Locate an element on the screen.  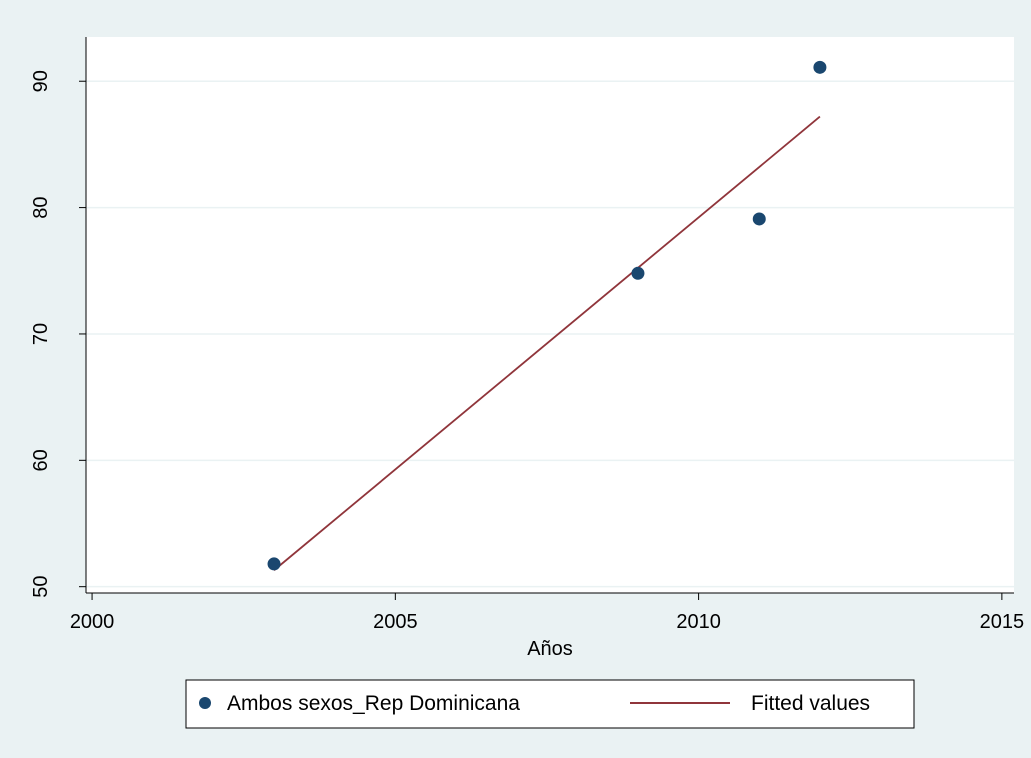
x-tick-label: 2000 is located at coordinates (92, 622).